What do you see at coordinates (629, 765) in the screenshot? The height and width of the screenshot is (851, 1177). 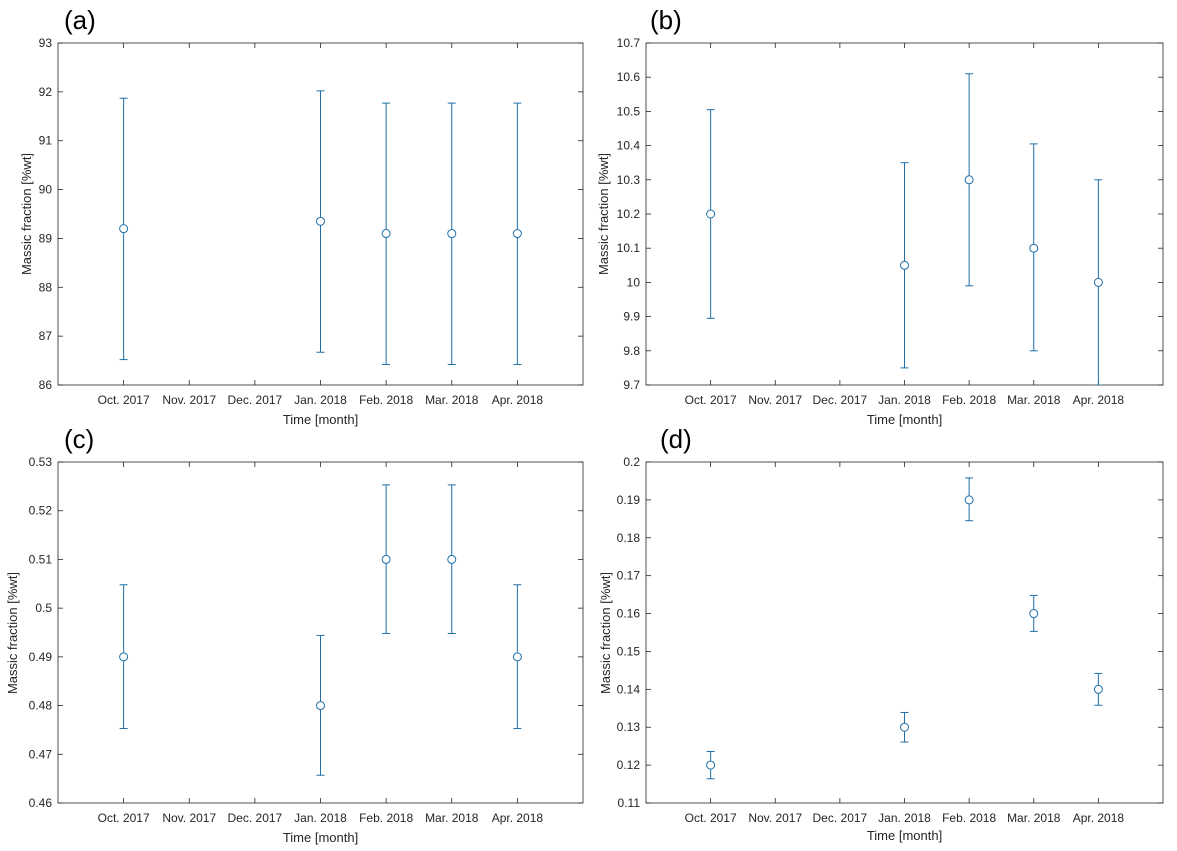 I see `y-tick-label: 0.12` at bounding box center [629, 765].